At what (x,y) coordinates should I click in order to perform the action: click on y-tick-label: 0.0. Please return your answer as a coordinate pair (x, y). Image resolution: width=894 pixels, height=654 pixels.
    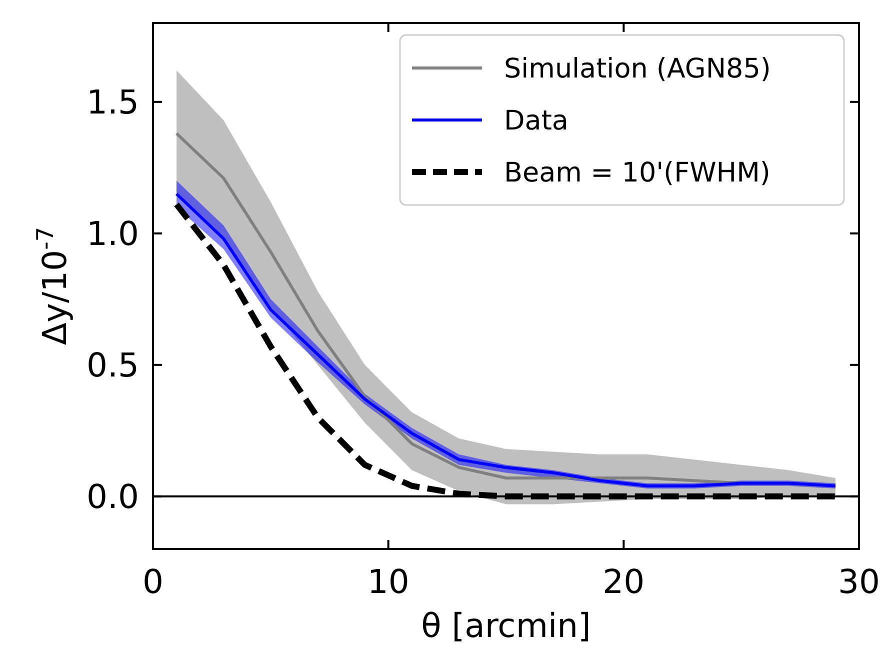
    Looking at the image, I should click on (112, 496).